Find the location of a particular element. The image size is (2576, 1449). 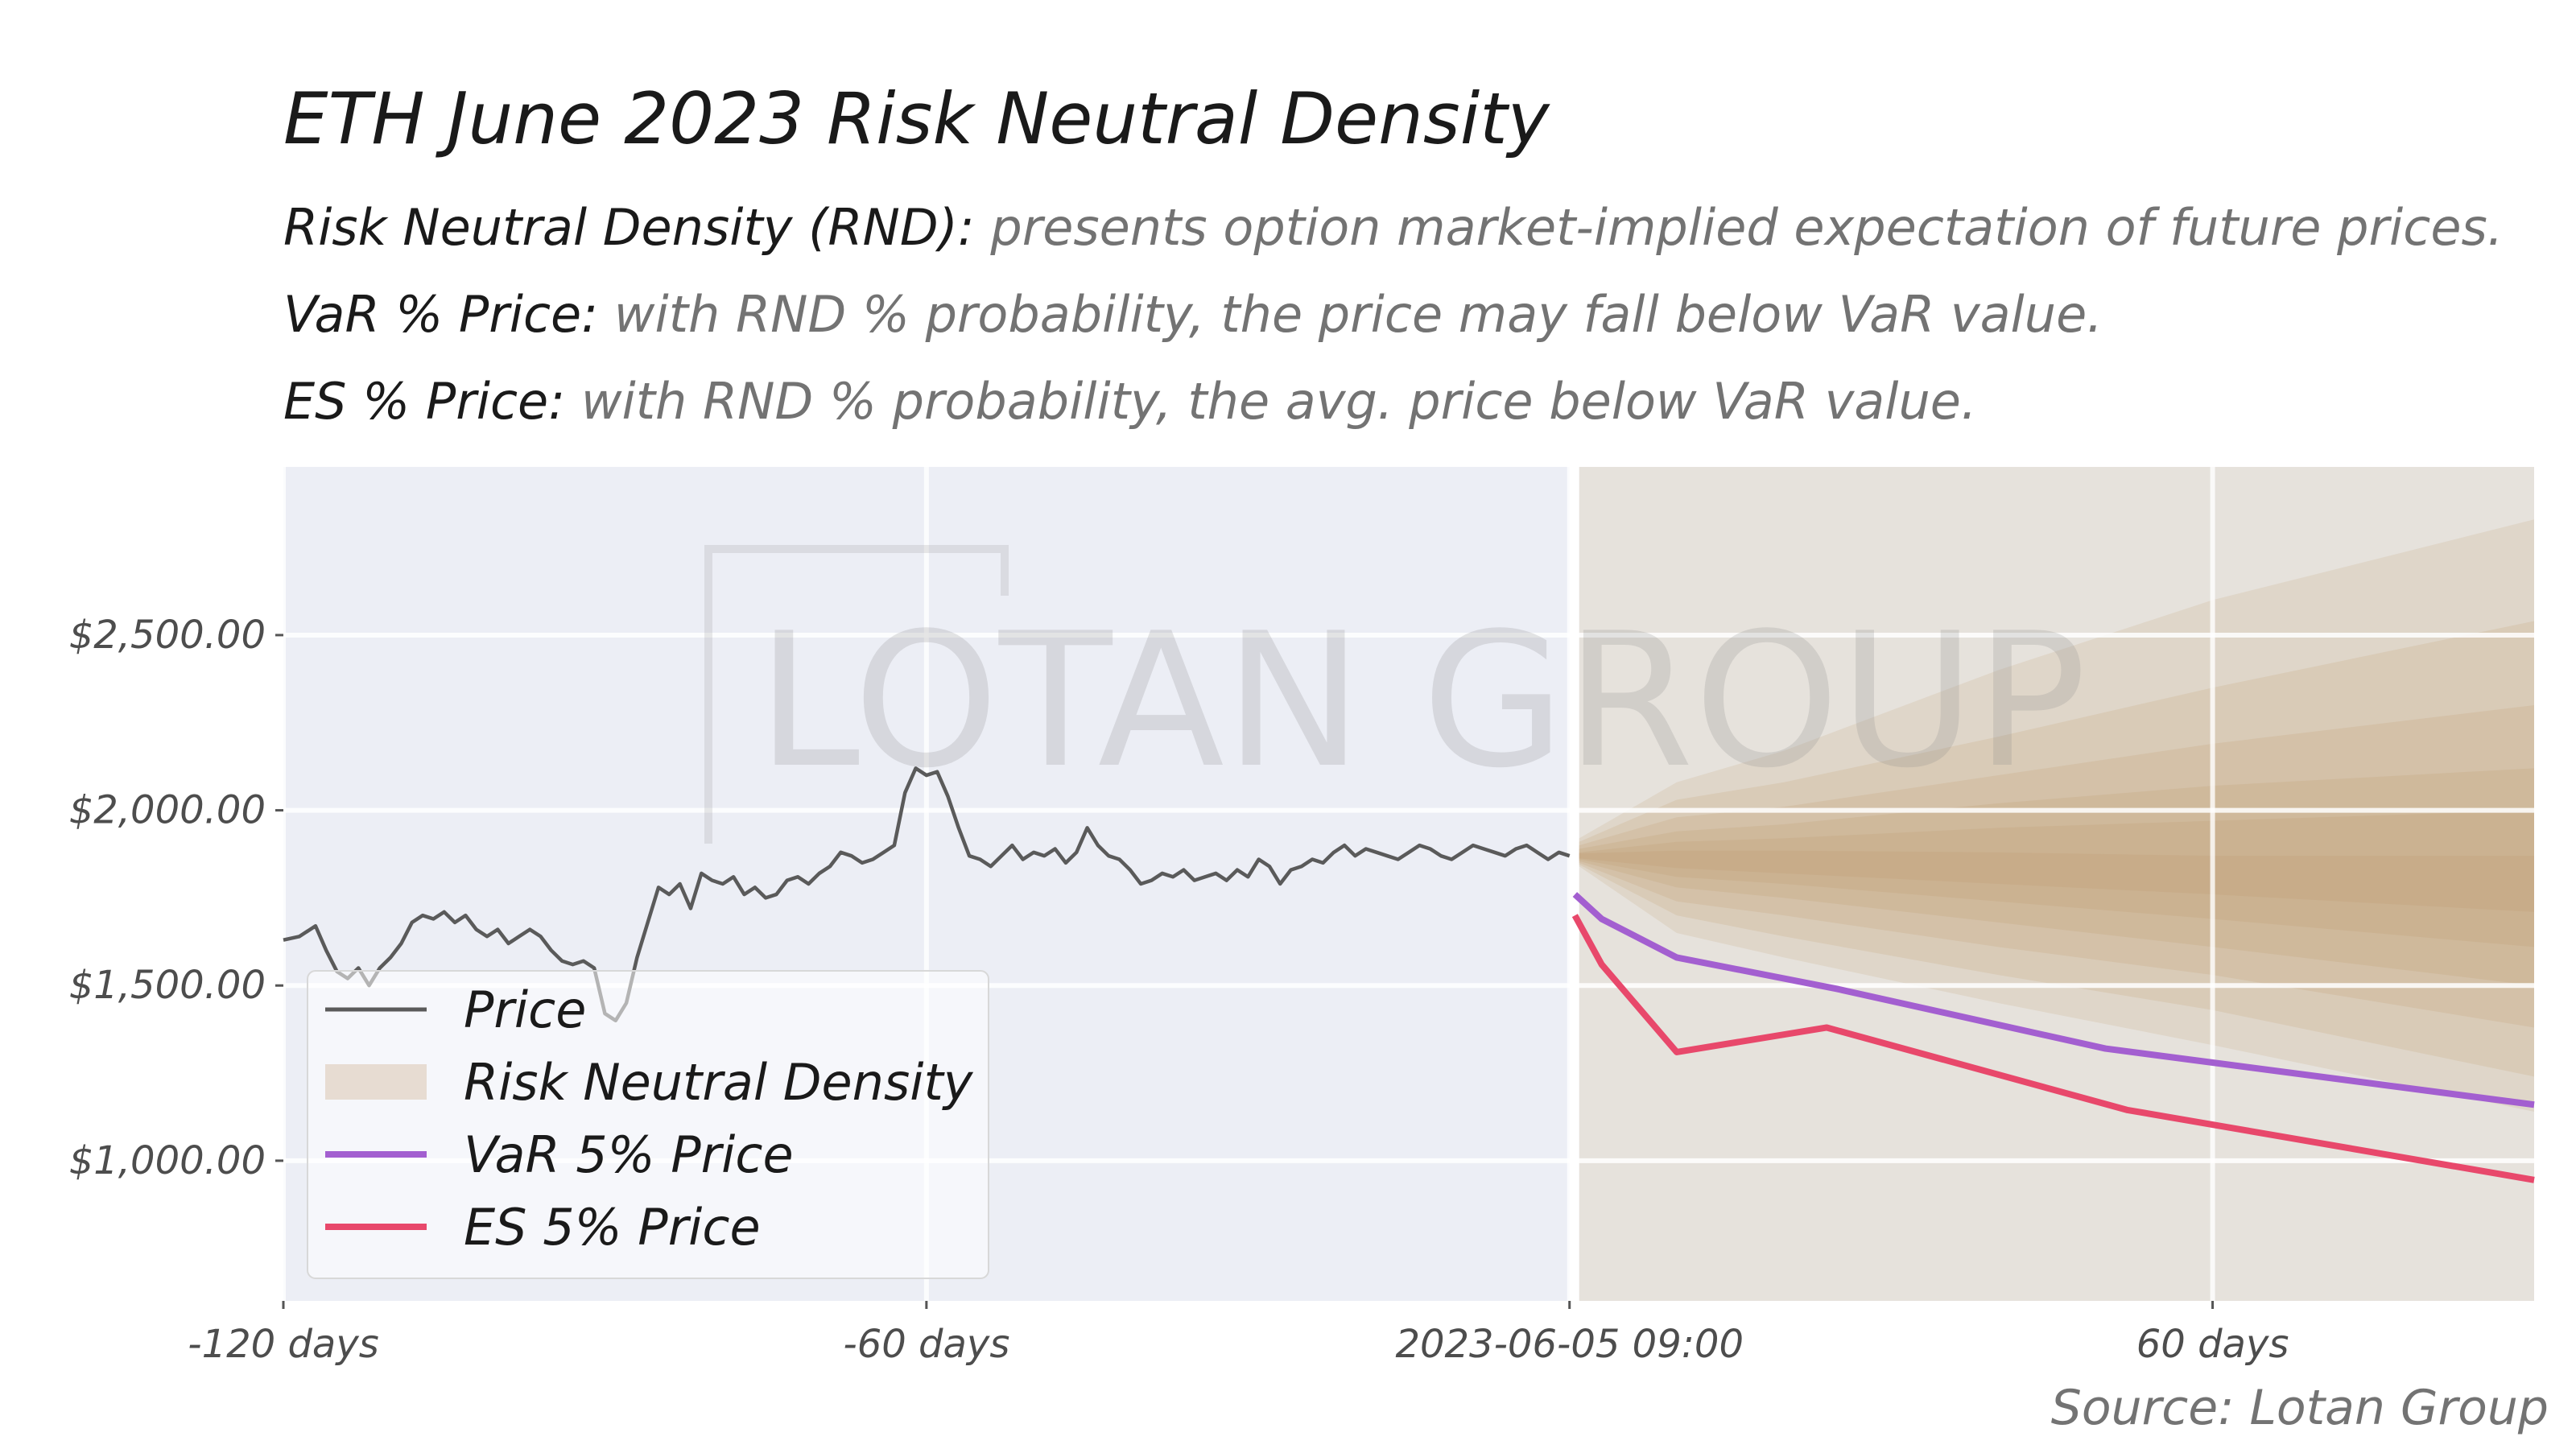

legend-label: ES 5% Price is located at coordinates (612, 1227).